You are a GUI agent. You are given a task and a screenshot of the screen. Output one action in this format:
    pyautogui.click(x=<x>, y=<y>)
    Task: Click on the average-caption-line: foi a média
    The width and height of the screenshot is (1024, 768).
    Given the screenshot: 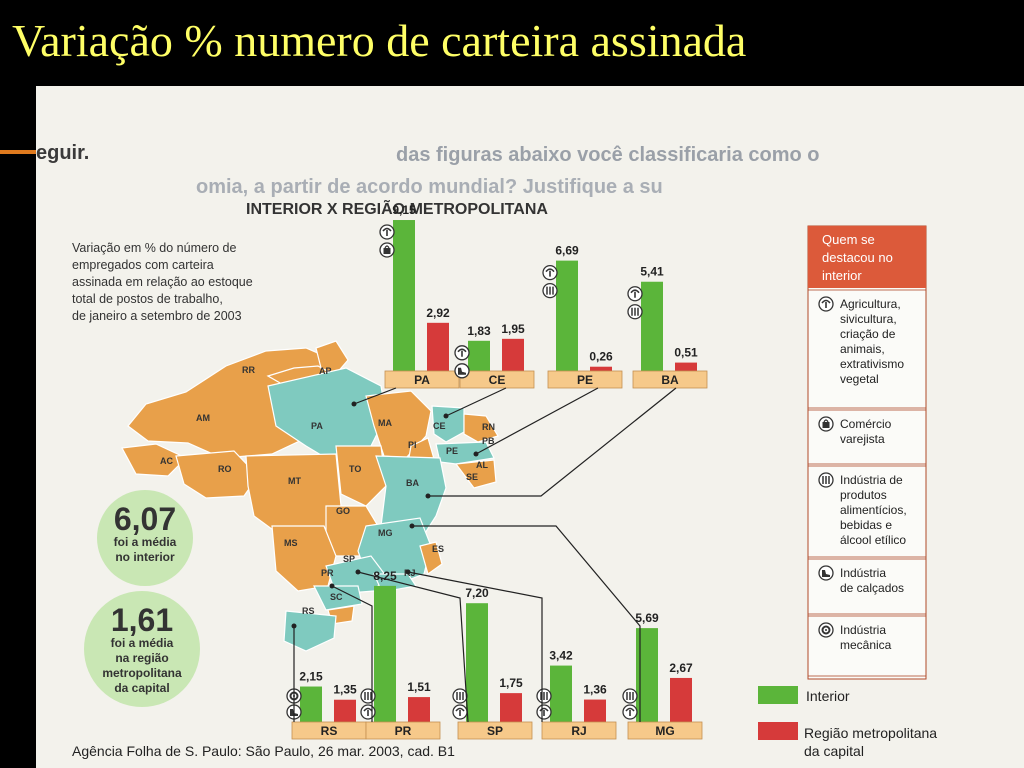 What is the action you would take?
    pyautogui.click(x=142, y=643)
    